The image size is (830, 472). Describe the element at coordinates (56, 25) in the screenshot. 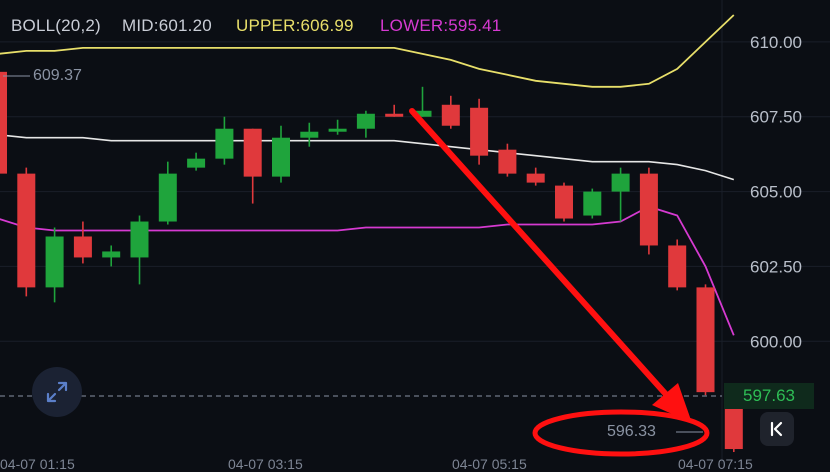

I see `indicator-name: BOLL(20,2)` at that location.